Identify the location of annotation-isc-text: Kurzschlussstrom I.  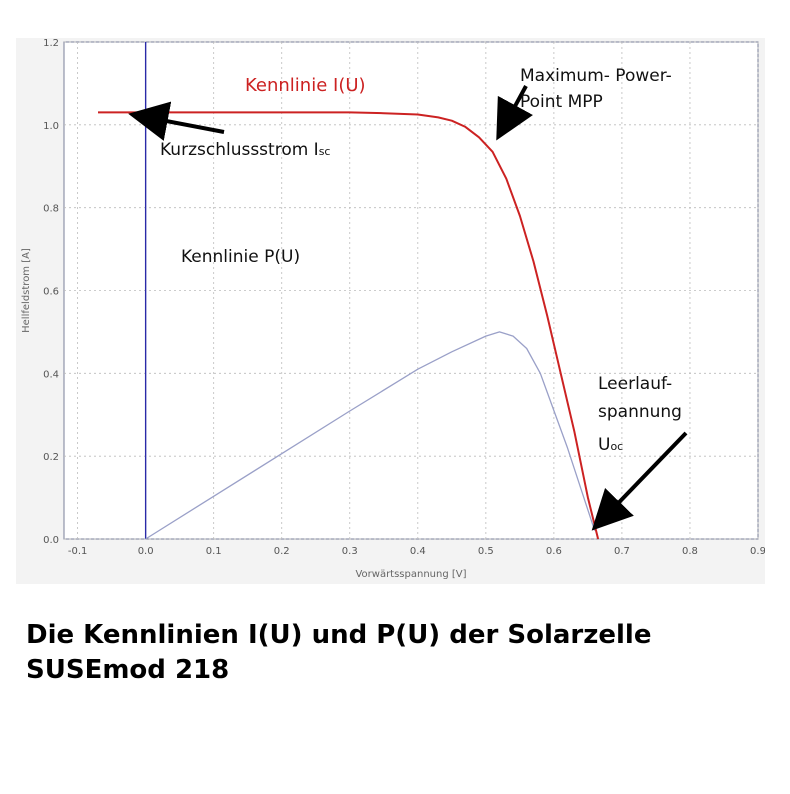
(239, 150).